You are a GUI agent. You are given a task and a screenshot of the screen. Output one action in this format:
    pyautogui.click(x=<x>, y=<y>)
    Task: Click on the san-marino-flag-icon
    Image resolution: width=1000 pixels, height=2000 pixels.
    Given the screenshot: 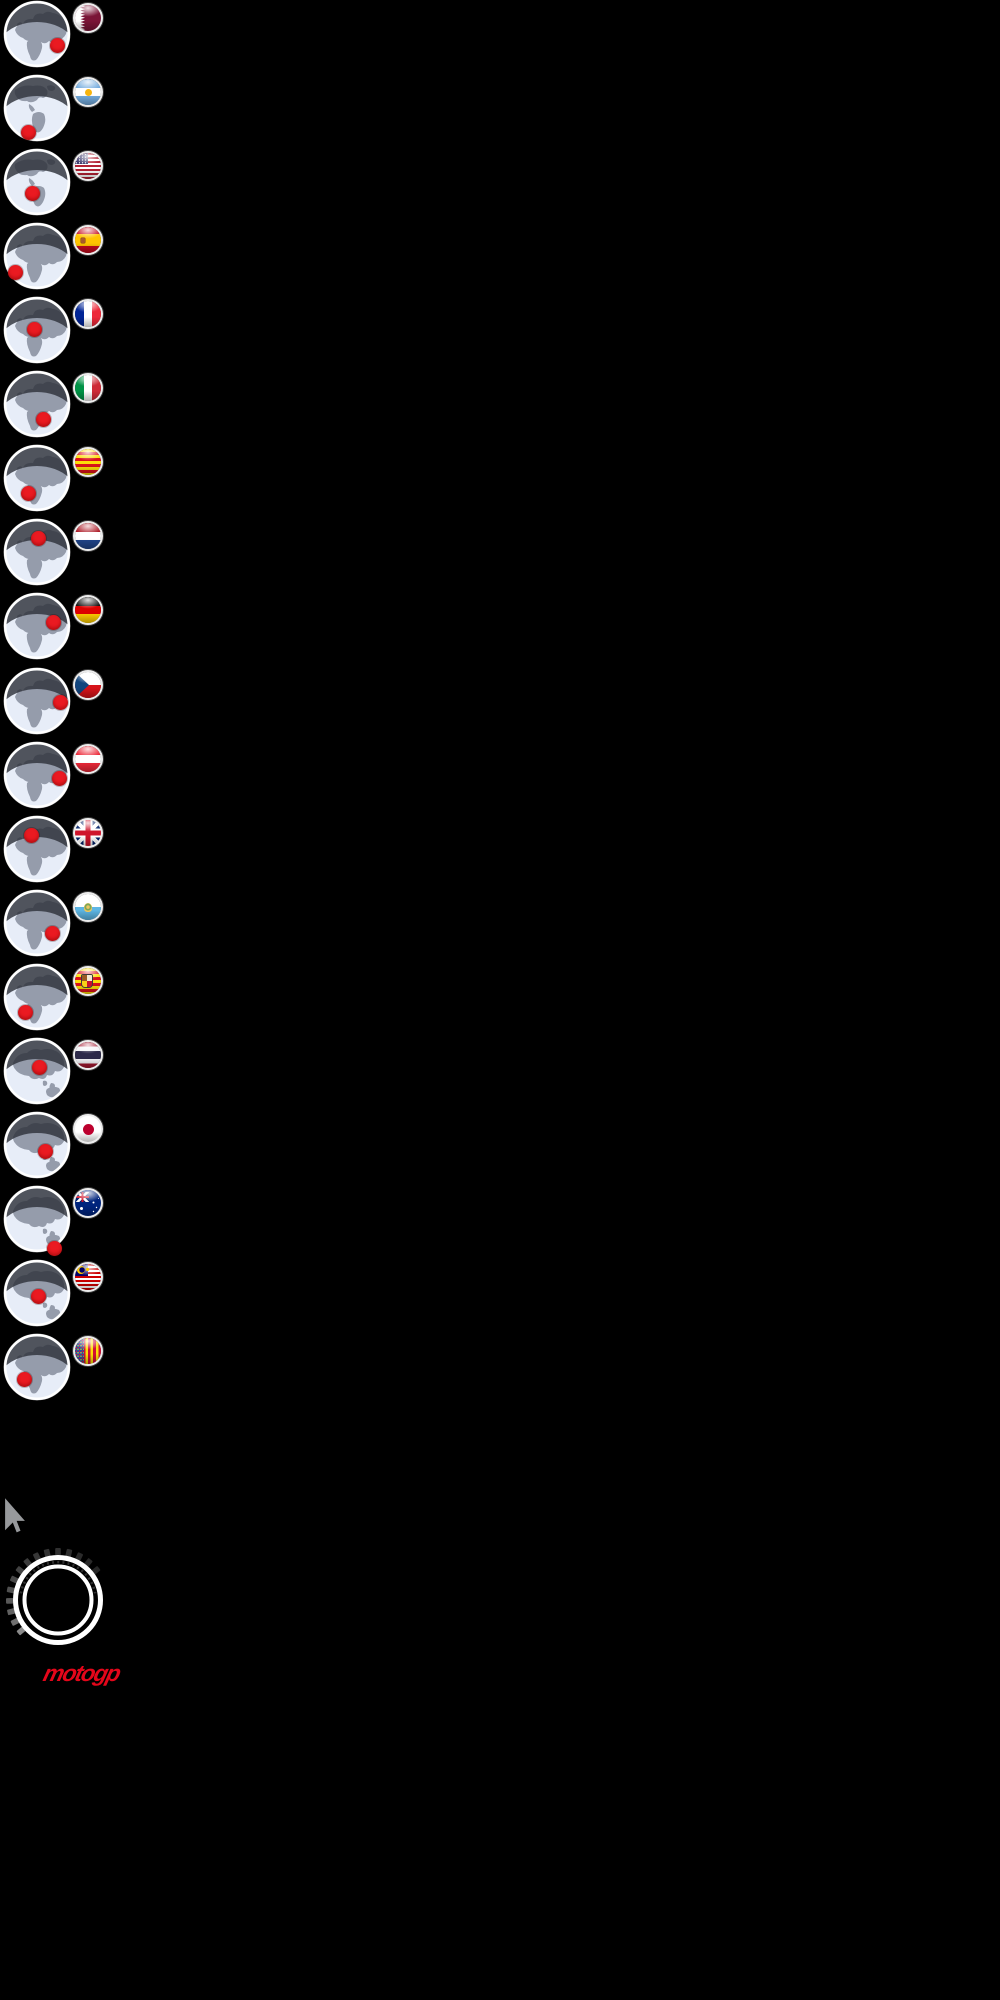 What is the action you would take?
    pyautogui.click(x=88, y=907)
    